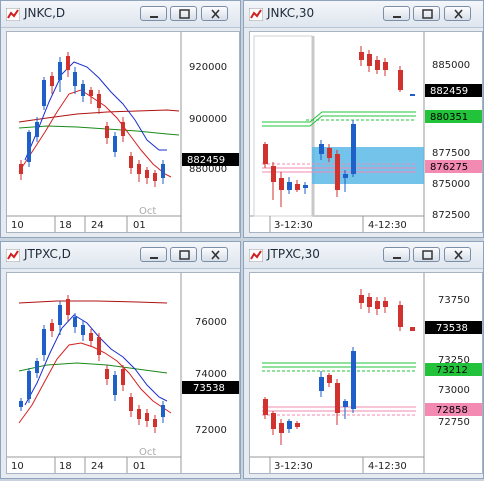  I want to click on title-bar: JTPXC,D, so click(120, 255).